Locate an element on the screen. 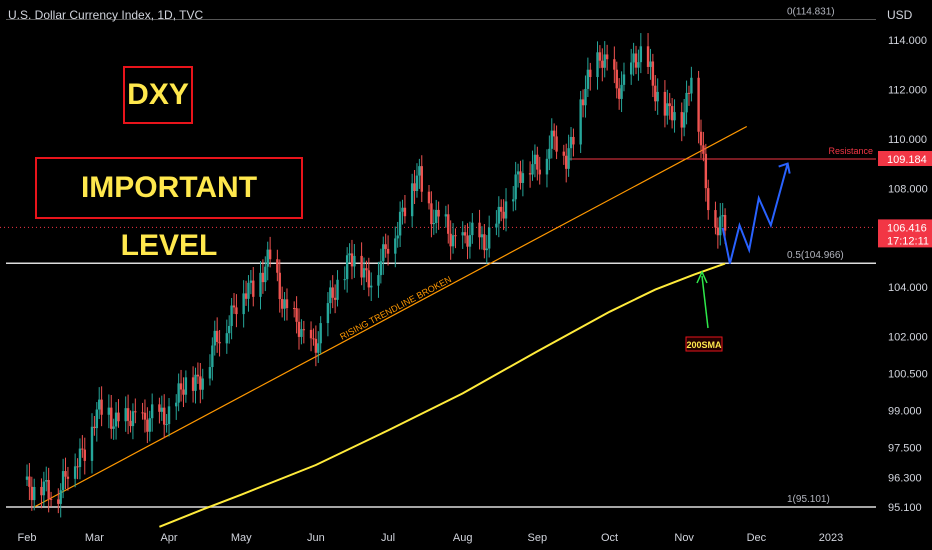  price-tag-box is located at coordinates (905, 233).